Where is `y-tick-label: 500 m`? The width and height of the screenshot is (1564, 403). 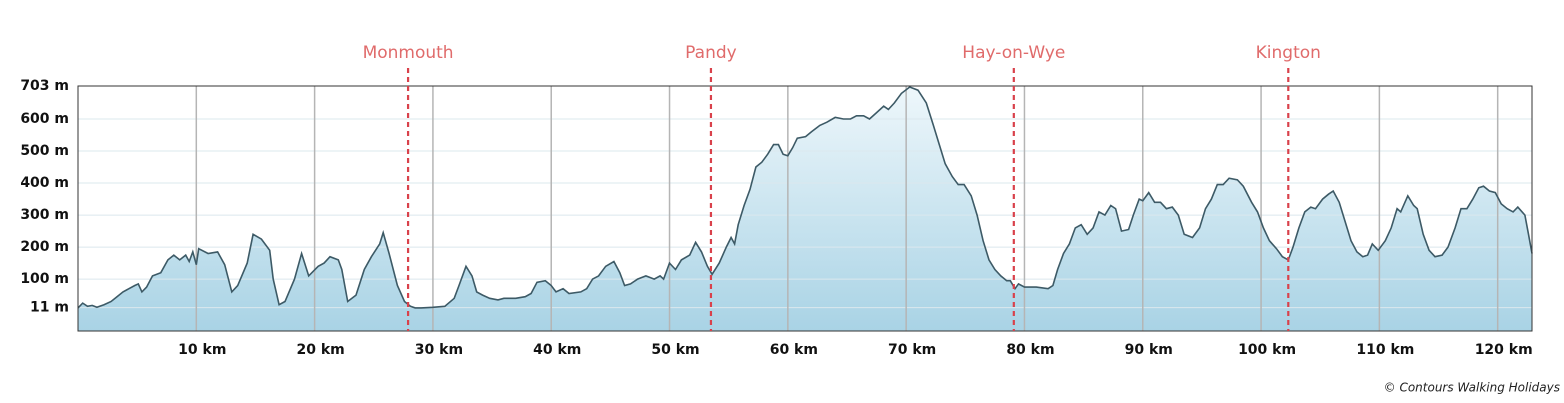 y-tick-label: 500 m is located at coordinates (44, 151).